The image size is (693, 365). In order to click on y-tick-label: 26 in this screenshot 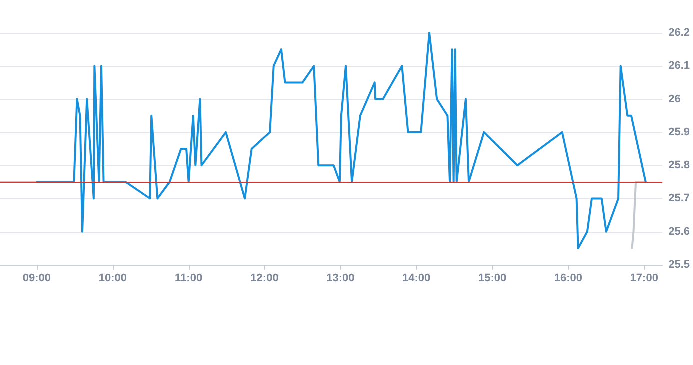, I will do `click(674, 99)`.